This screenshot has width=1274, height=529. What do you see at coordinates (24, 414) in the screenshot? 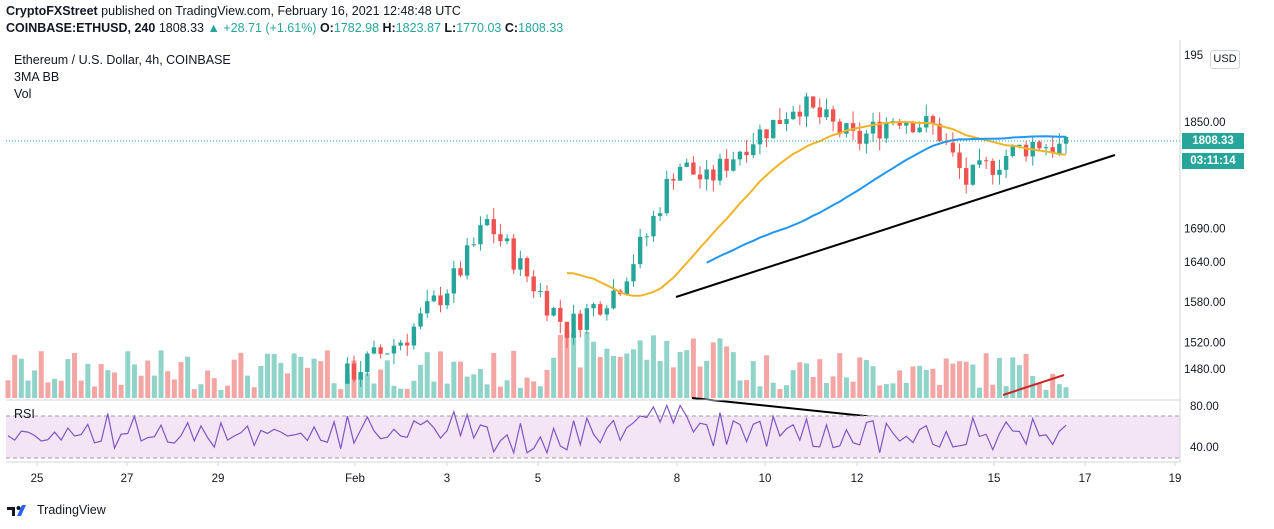
I see `rsi-label: RSI` at bounding box center [24, 414].